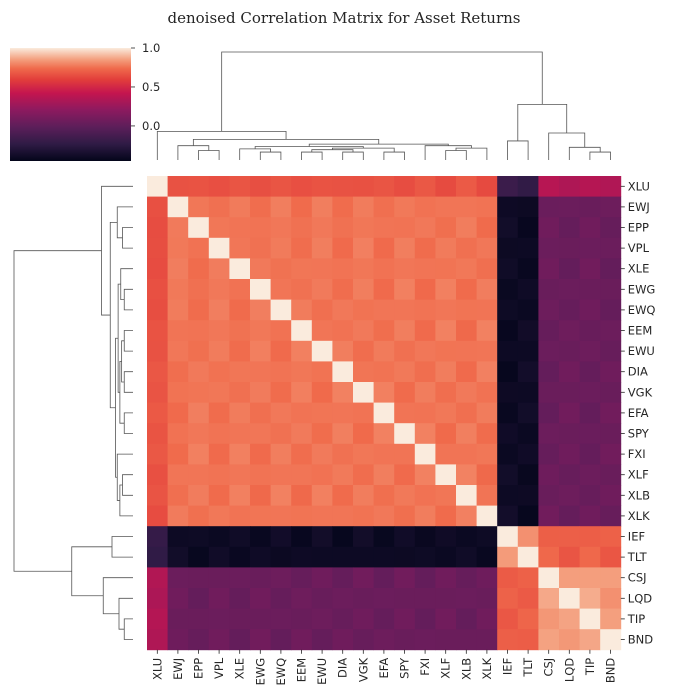  What do you see at coordinates (343, 668) in the screenshot?
I see `column-label: DIA` at bounding box center [343, 668].